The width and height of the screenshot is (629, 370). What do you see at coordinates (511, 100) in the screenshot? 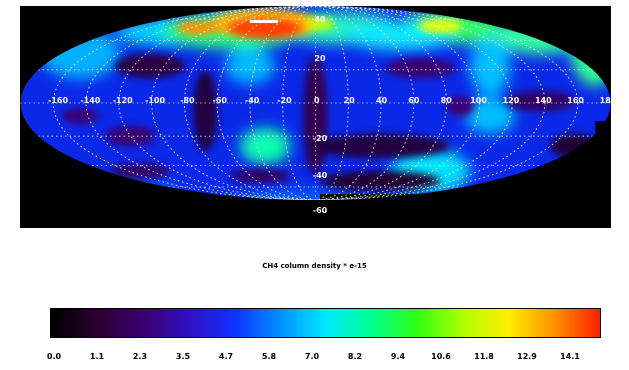
I see `longitude-label: 120` at bounding box center [511, 100].